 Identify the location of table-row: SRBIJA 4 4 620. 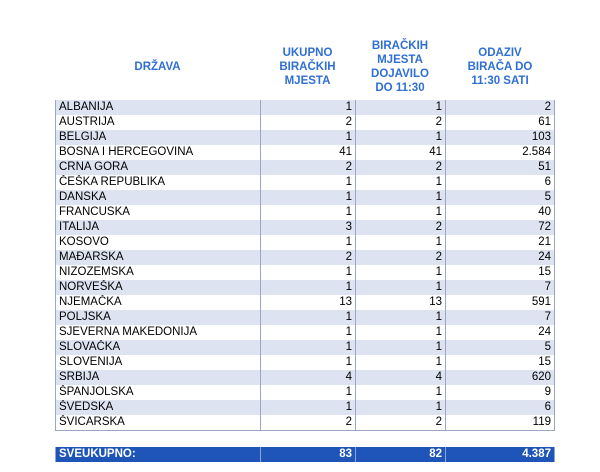
(305, 377).